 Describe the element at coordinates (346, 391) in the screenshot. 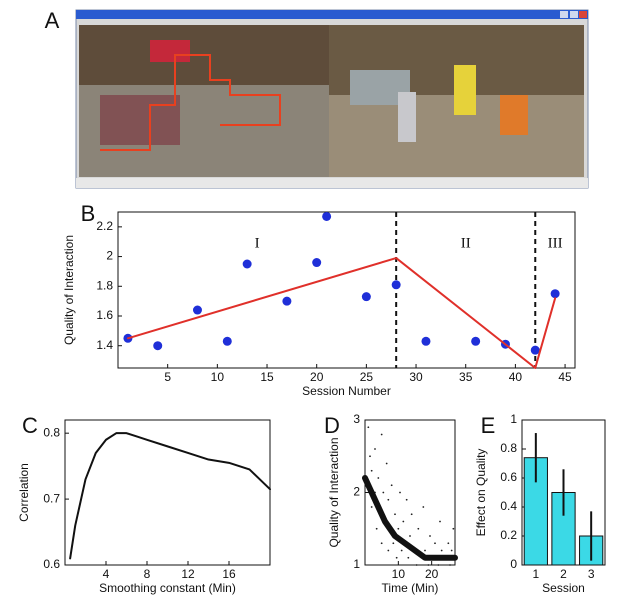

I see `x-axis-label: Session Number` at that location.